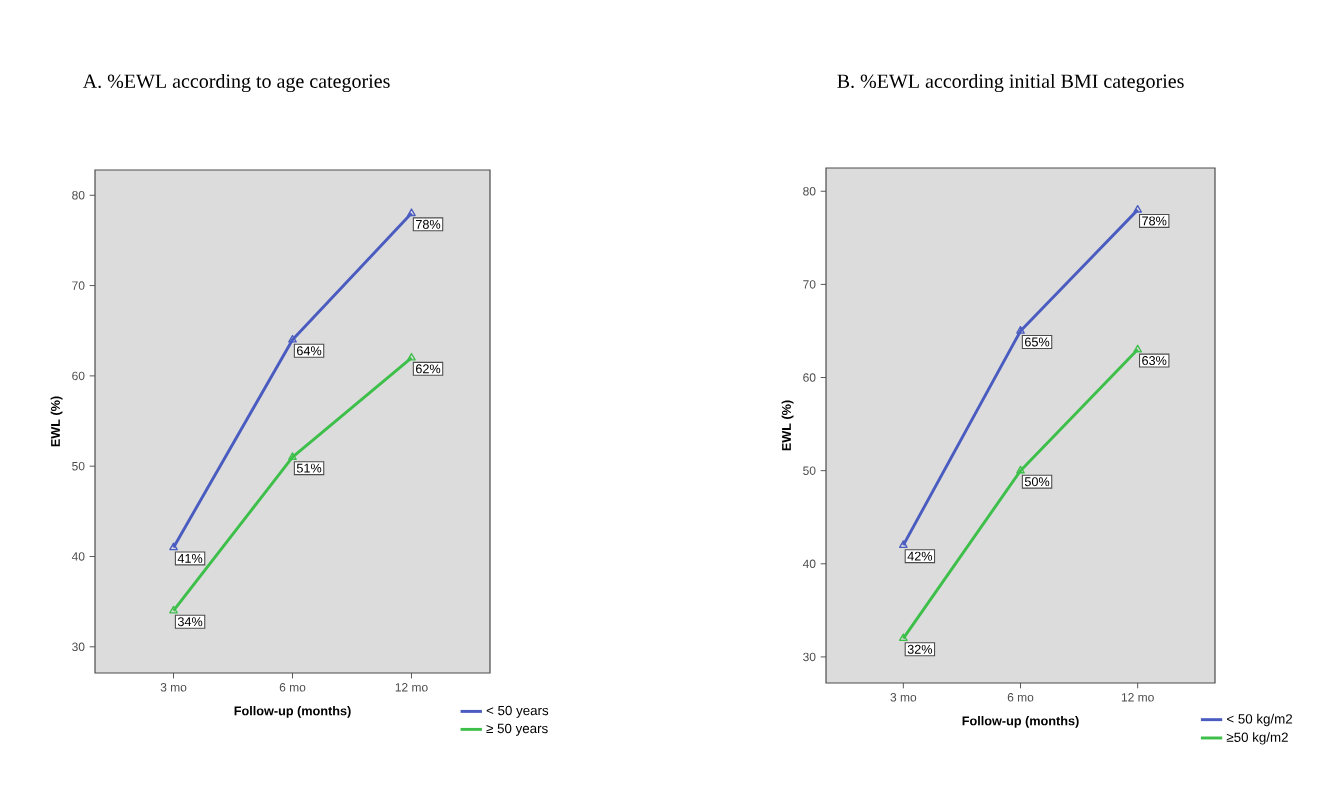 This screenshot has height=787, width=1327. Describe the element at coordinates (1260, 720) in the screenshot. I see `legend-label: < 50 kg/m2` at that location.